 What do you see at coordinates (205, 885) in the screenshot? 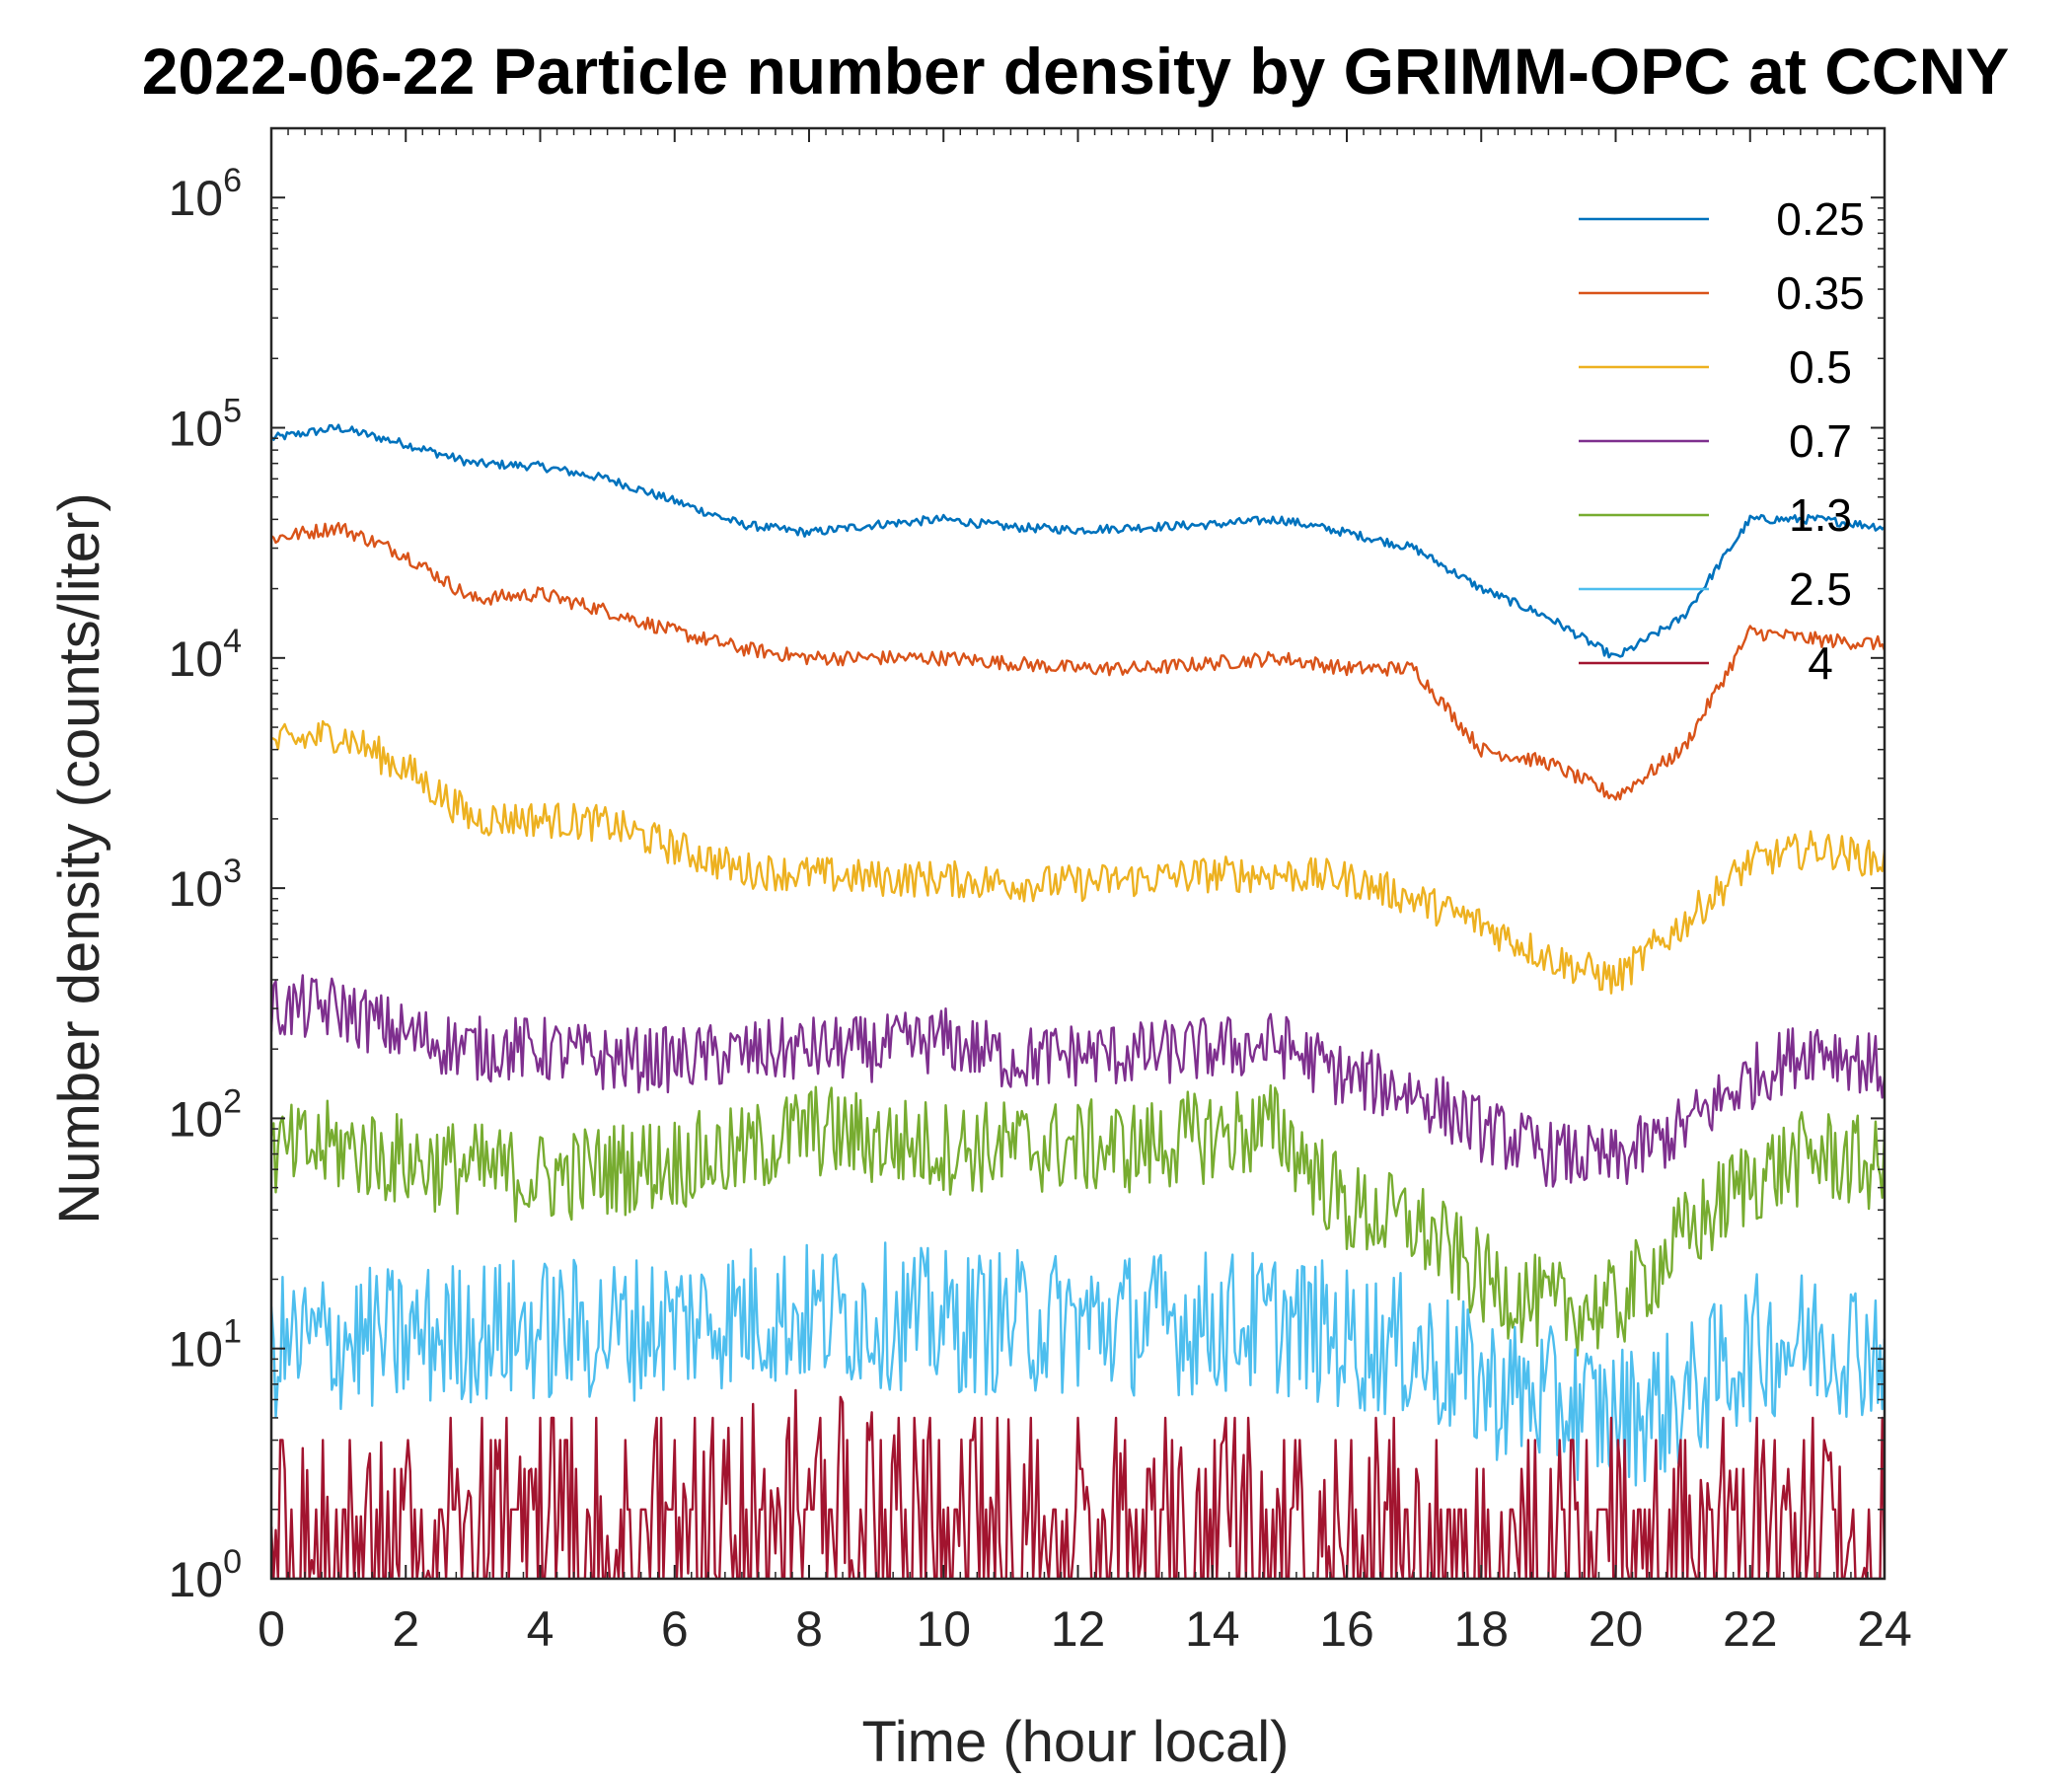
I see `y-tick-label-3: 10³` at bounding box center [205, 885].